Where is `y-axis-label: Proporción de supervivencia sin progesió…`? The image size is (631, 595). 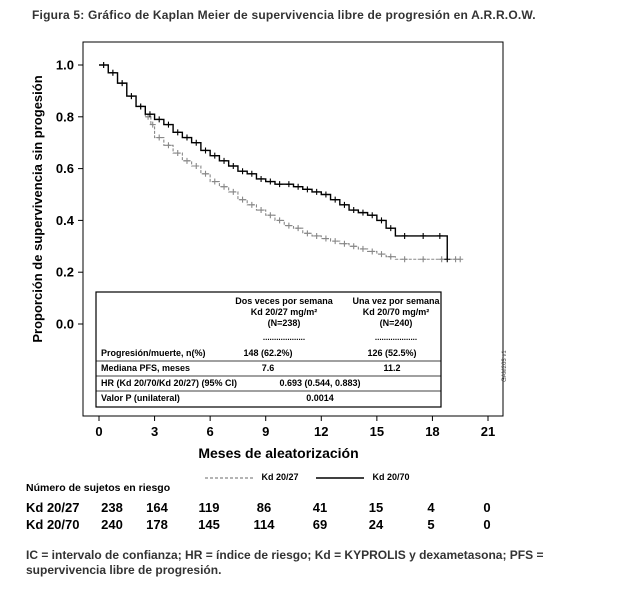
y-axis-label: Proporción de supervivencia sin progesió… is located at coordinates (37, 208).